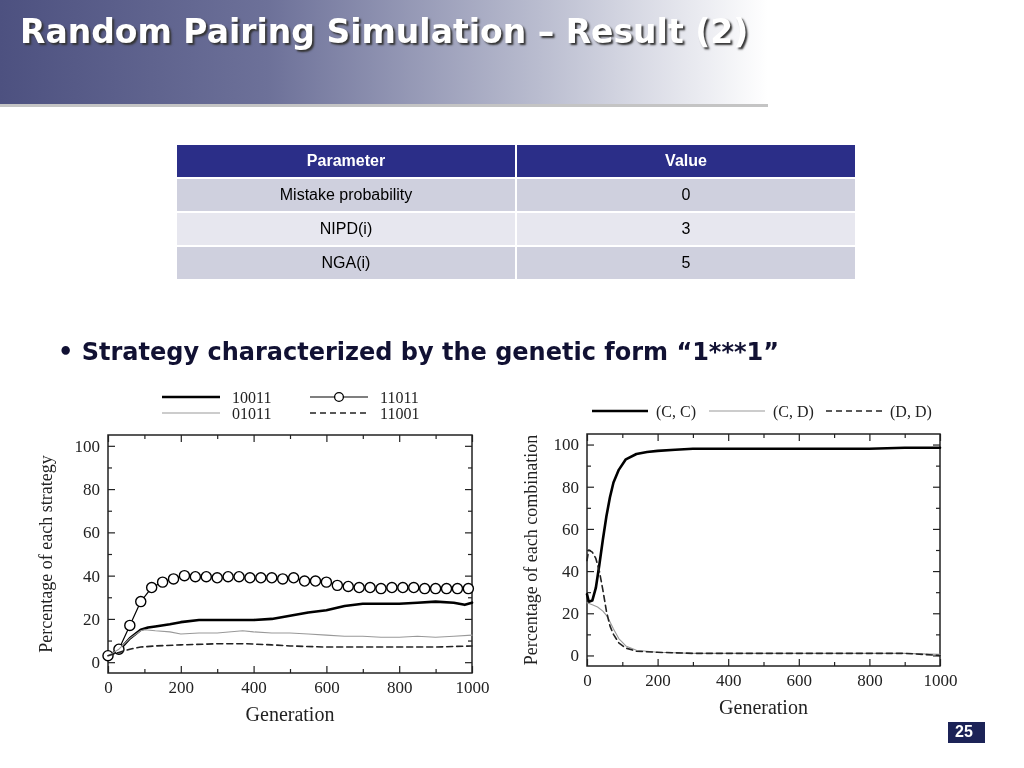 The image size is (1024, 768). I want to click on legend-label: 11001, so click(400, 413).